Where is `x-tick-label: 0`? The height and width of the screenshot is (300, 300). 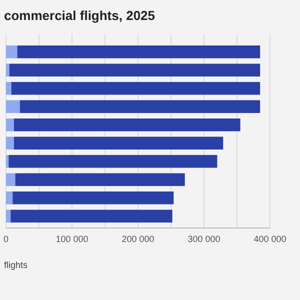 x-tick-label: 0 is located at coordinates (6, 239).